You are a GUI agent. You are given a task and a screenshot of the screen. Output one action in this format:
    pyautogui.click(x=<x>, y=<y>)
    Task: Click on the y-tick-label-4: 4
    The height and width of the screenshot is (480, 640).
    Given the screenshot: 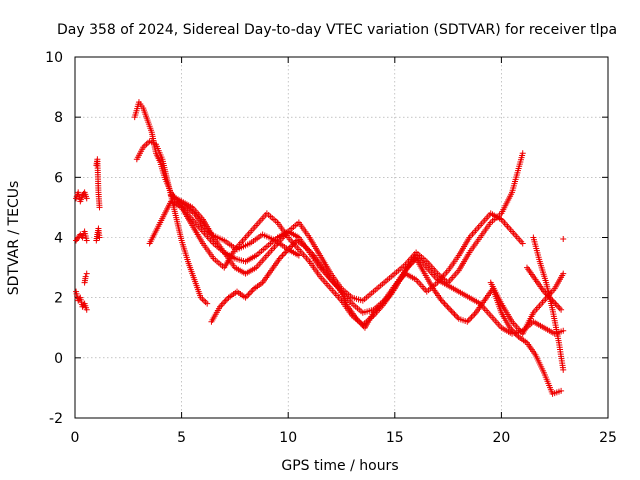 What is the action you would take?
    pyautogui.click(x=58, y=239)
    